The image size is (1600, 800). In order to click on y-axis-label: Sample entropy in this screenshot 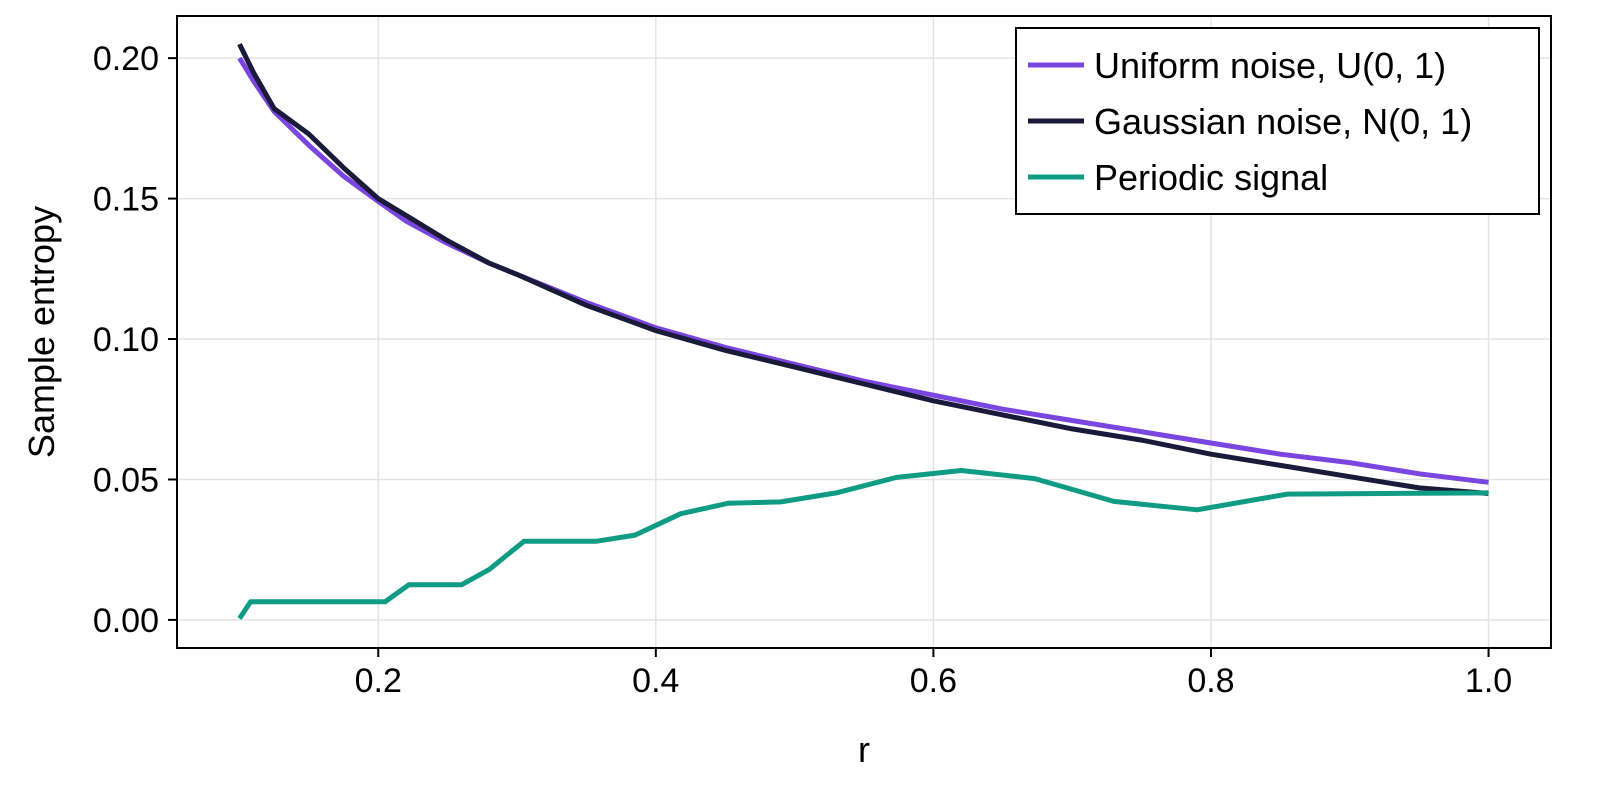, I will do `click(41, 332)`.